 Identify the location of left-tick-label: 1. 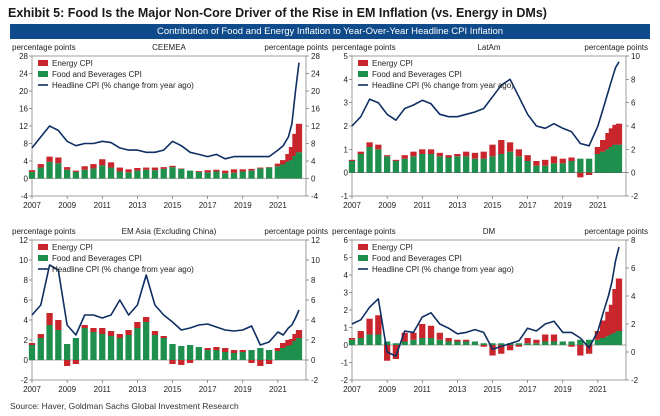
(346, 328).